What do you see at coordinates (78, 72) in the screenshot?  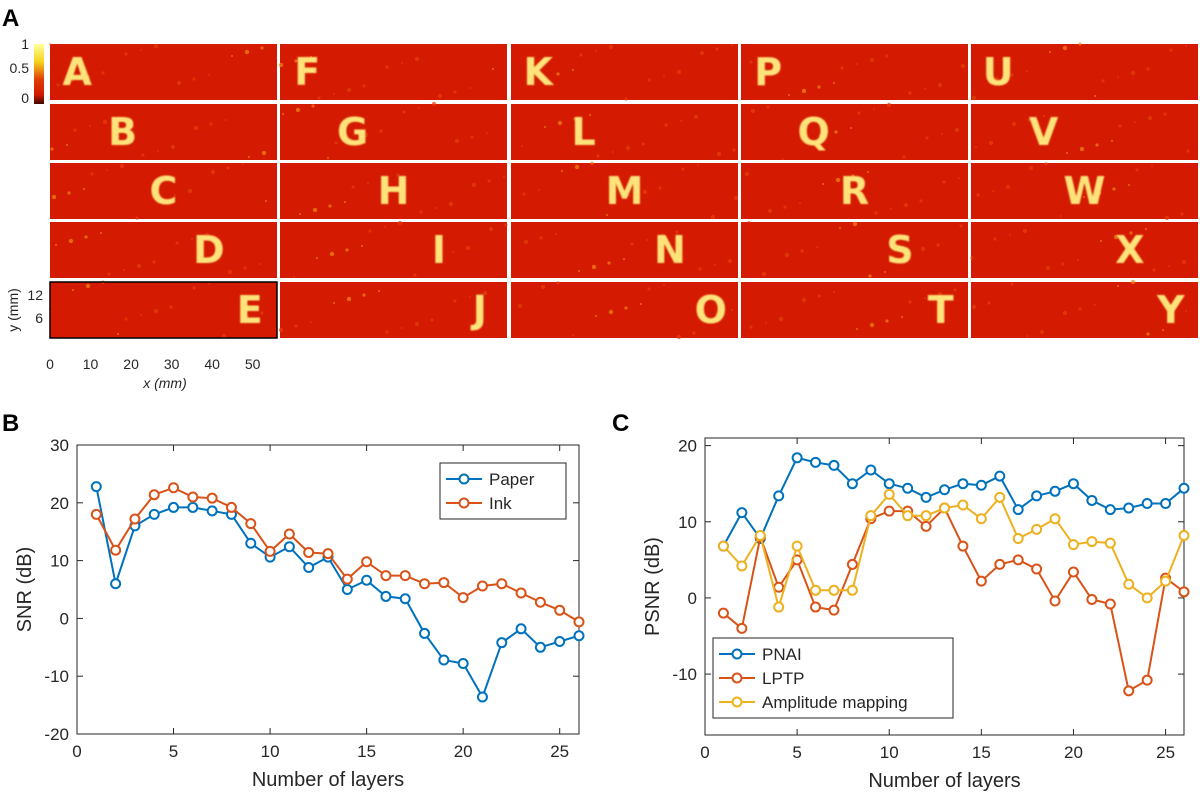 I see `tile-letter: A` at bounding box center [78, 72].